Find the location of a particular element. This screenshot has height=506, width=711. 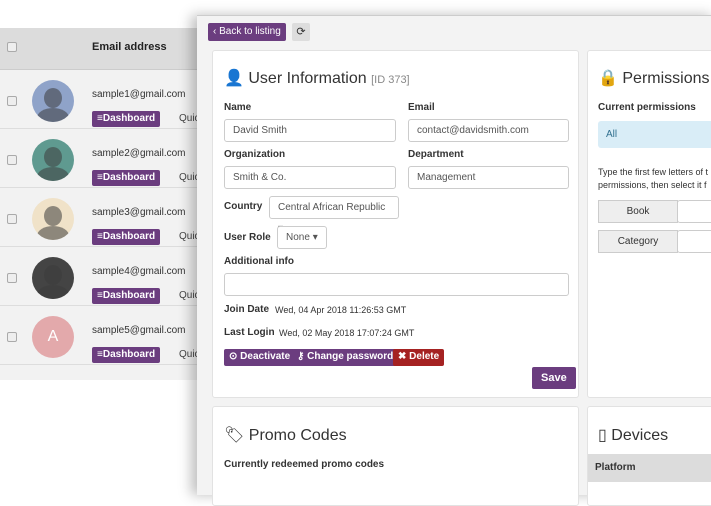

refresh-icon: ⟳ is located at coordinates (301, 32).